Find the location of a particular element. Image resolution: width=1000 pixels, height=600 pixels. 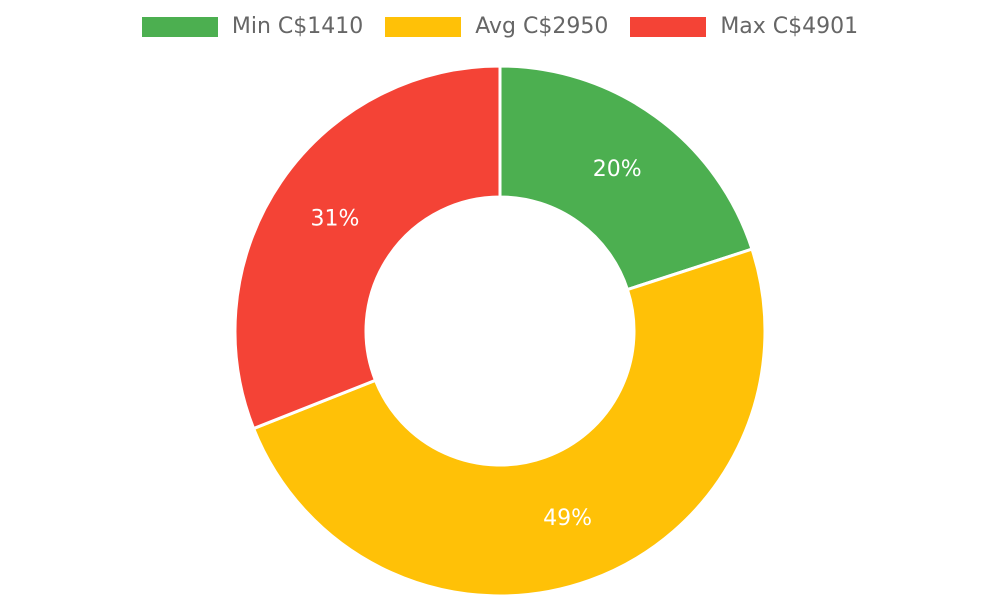

legend-label-min: Min C$1410 is located at coordinates (297, 26).